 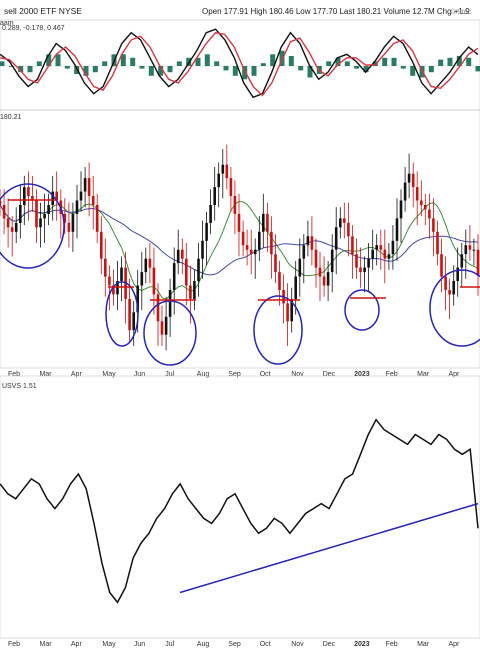 What do you see at coordinates (33, 28) in the screenshot?
I see `oscillator-legend: 0.289, -0.178, 0.467` at bounding box center [33, 28].